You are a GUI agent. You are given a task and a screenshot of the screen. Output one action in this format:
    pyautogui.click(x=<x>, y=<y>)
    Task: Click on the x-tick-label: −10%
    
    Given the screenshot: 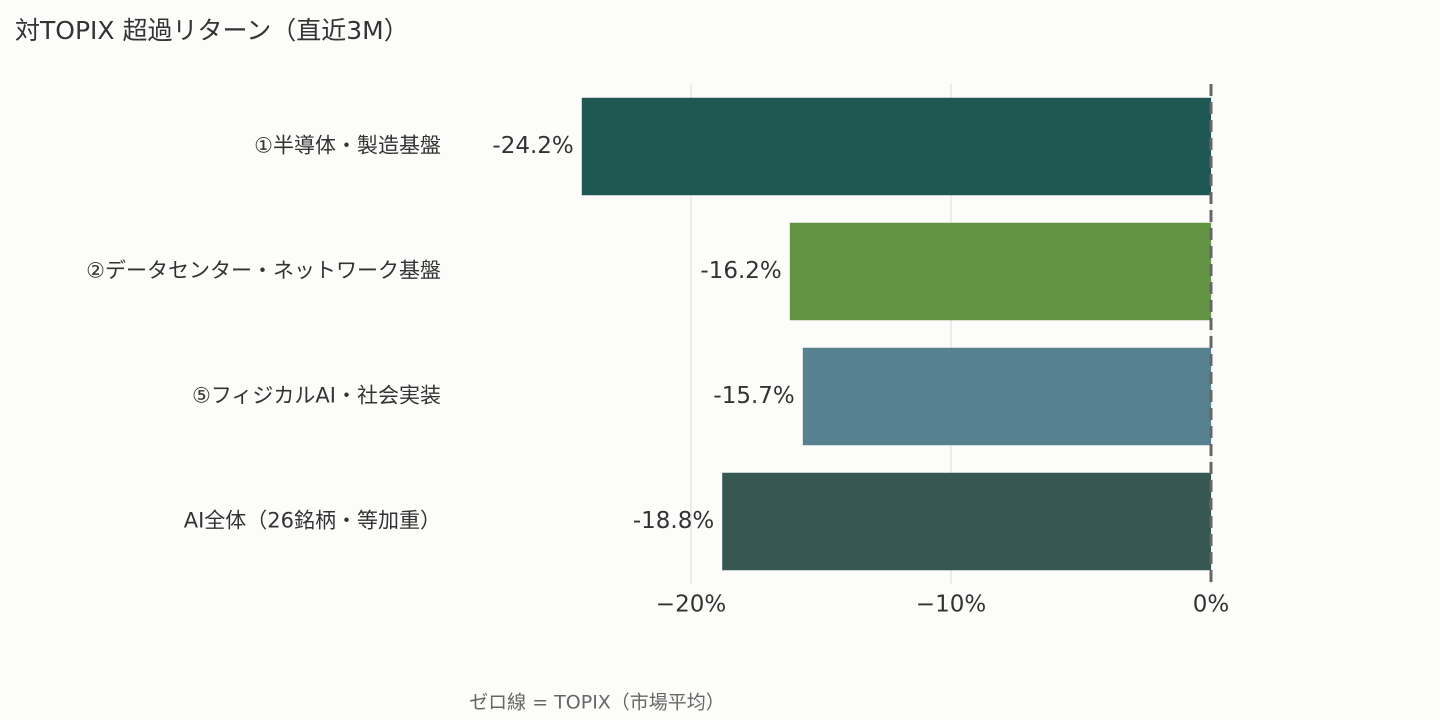 What is the action you would take?
    pyautogui.click(x=951, y=605)
    